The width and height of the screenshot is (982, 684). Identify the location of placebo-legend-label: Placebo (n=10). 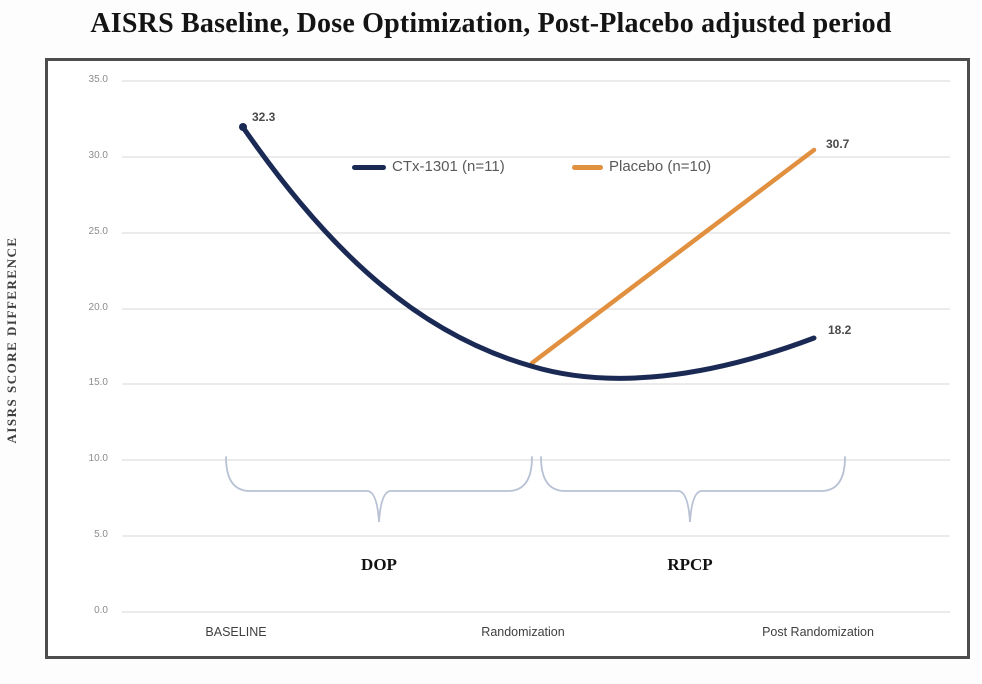
(660, 166).